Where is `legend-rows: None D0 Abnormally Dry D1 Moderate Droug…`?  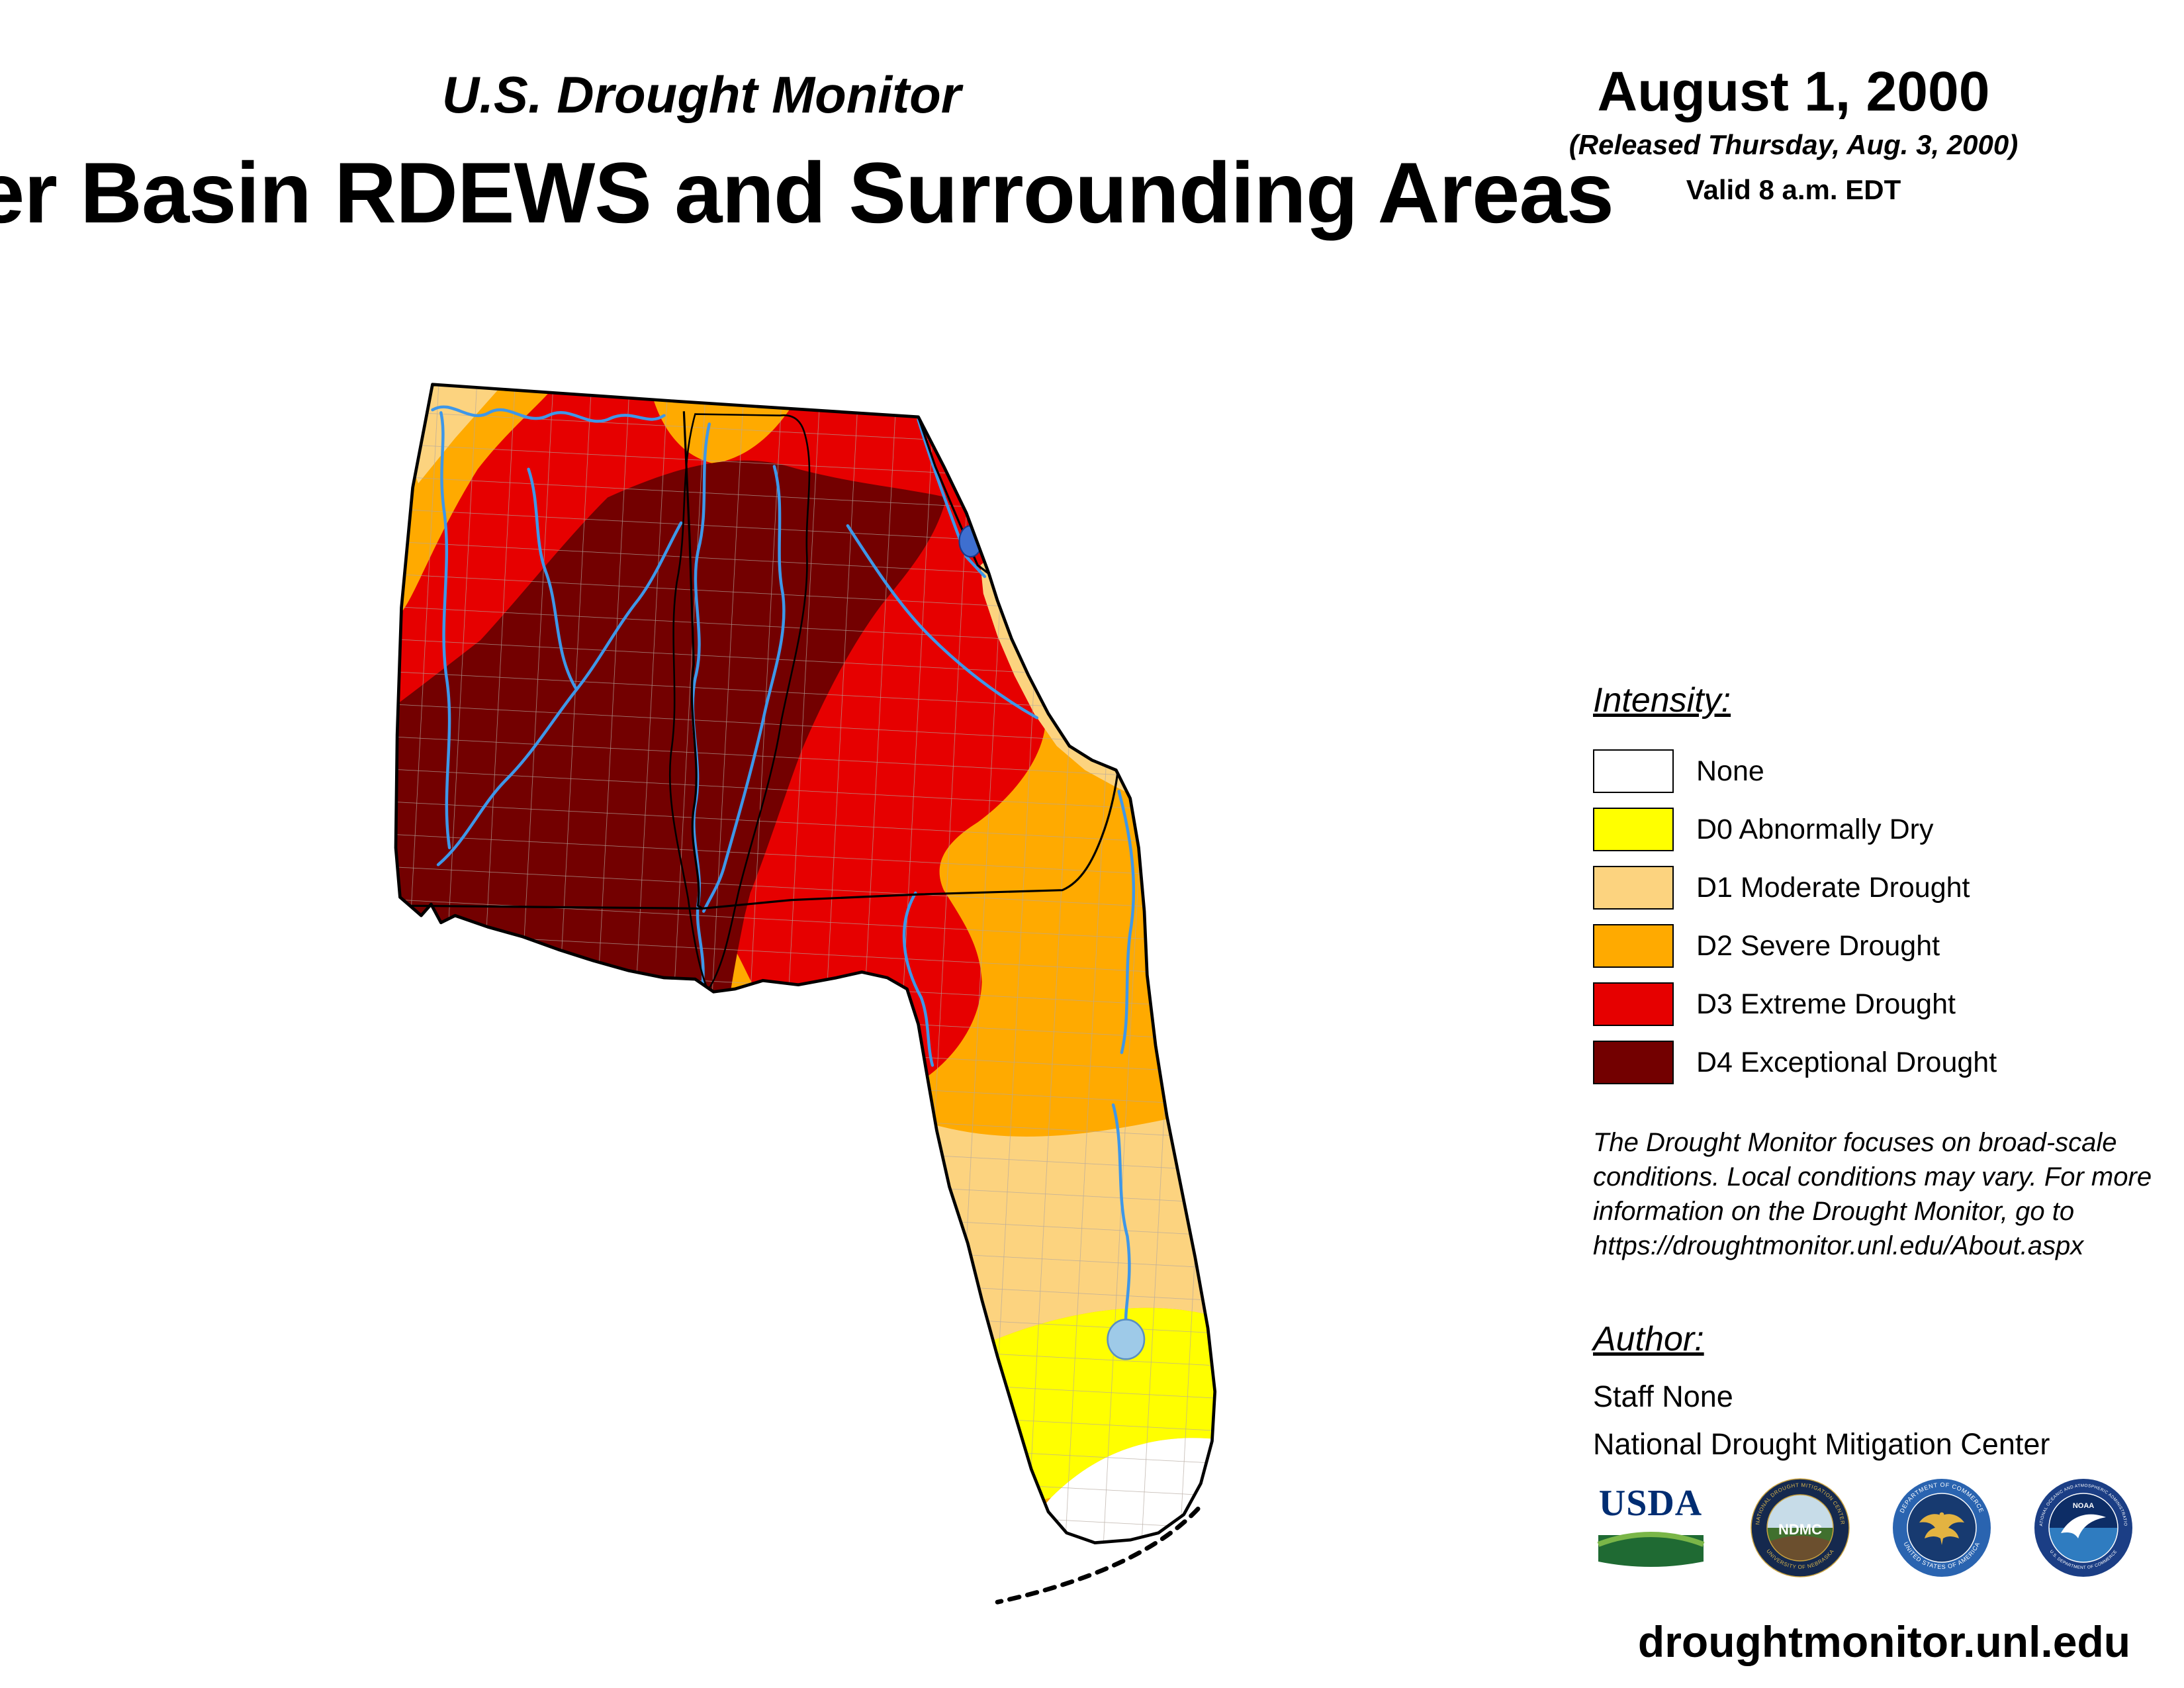
legend-rows: None D0 Abnormally Dry D1 Moderate Droug… is located at coordinates (1795, 916).